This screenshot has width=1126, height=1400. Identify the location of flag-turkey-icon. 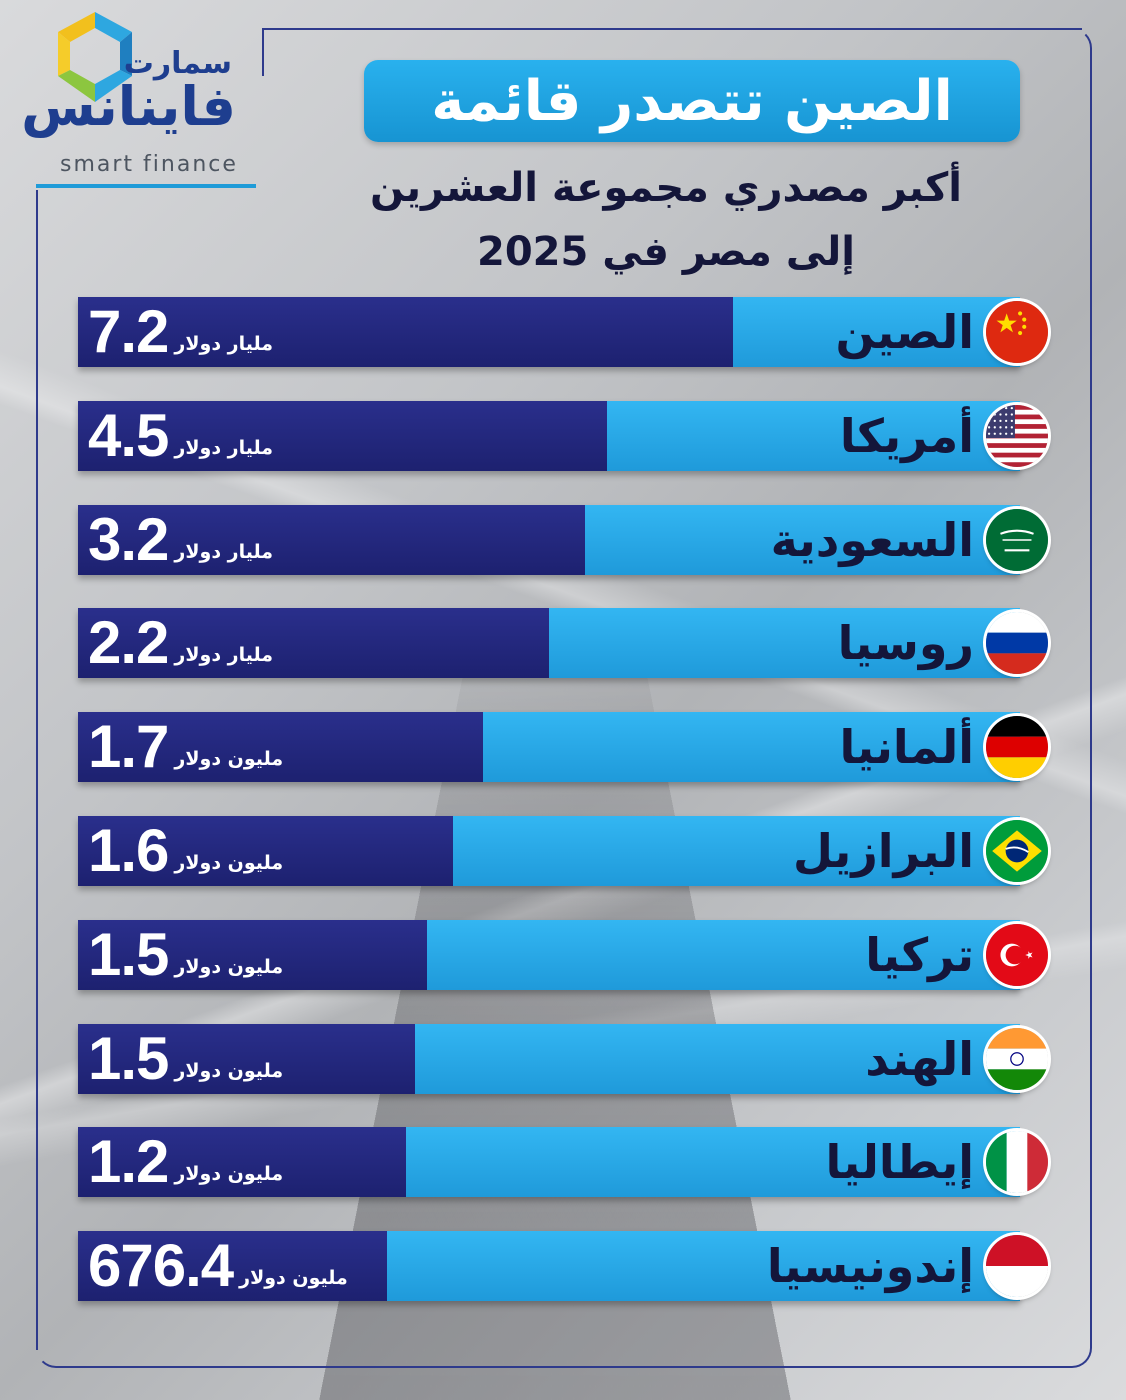
(1017, 955).